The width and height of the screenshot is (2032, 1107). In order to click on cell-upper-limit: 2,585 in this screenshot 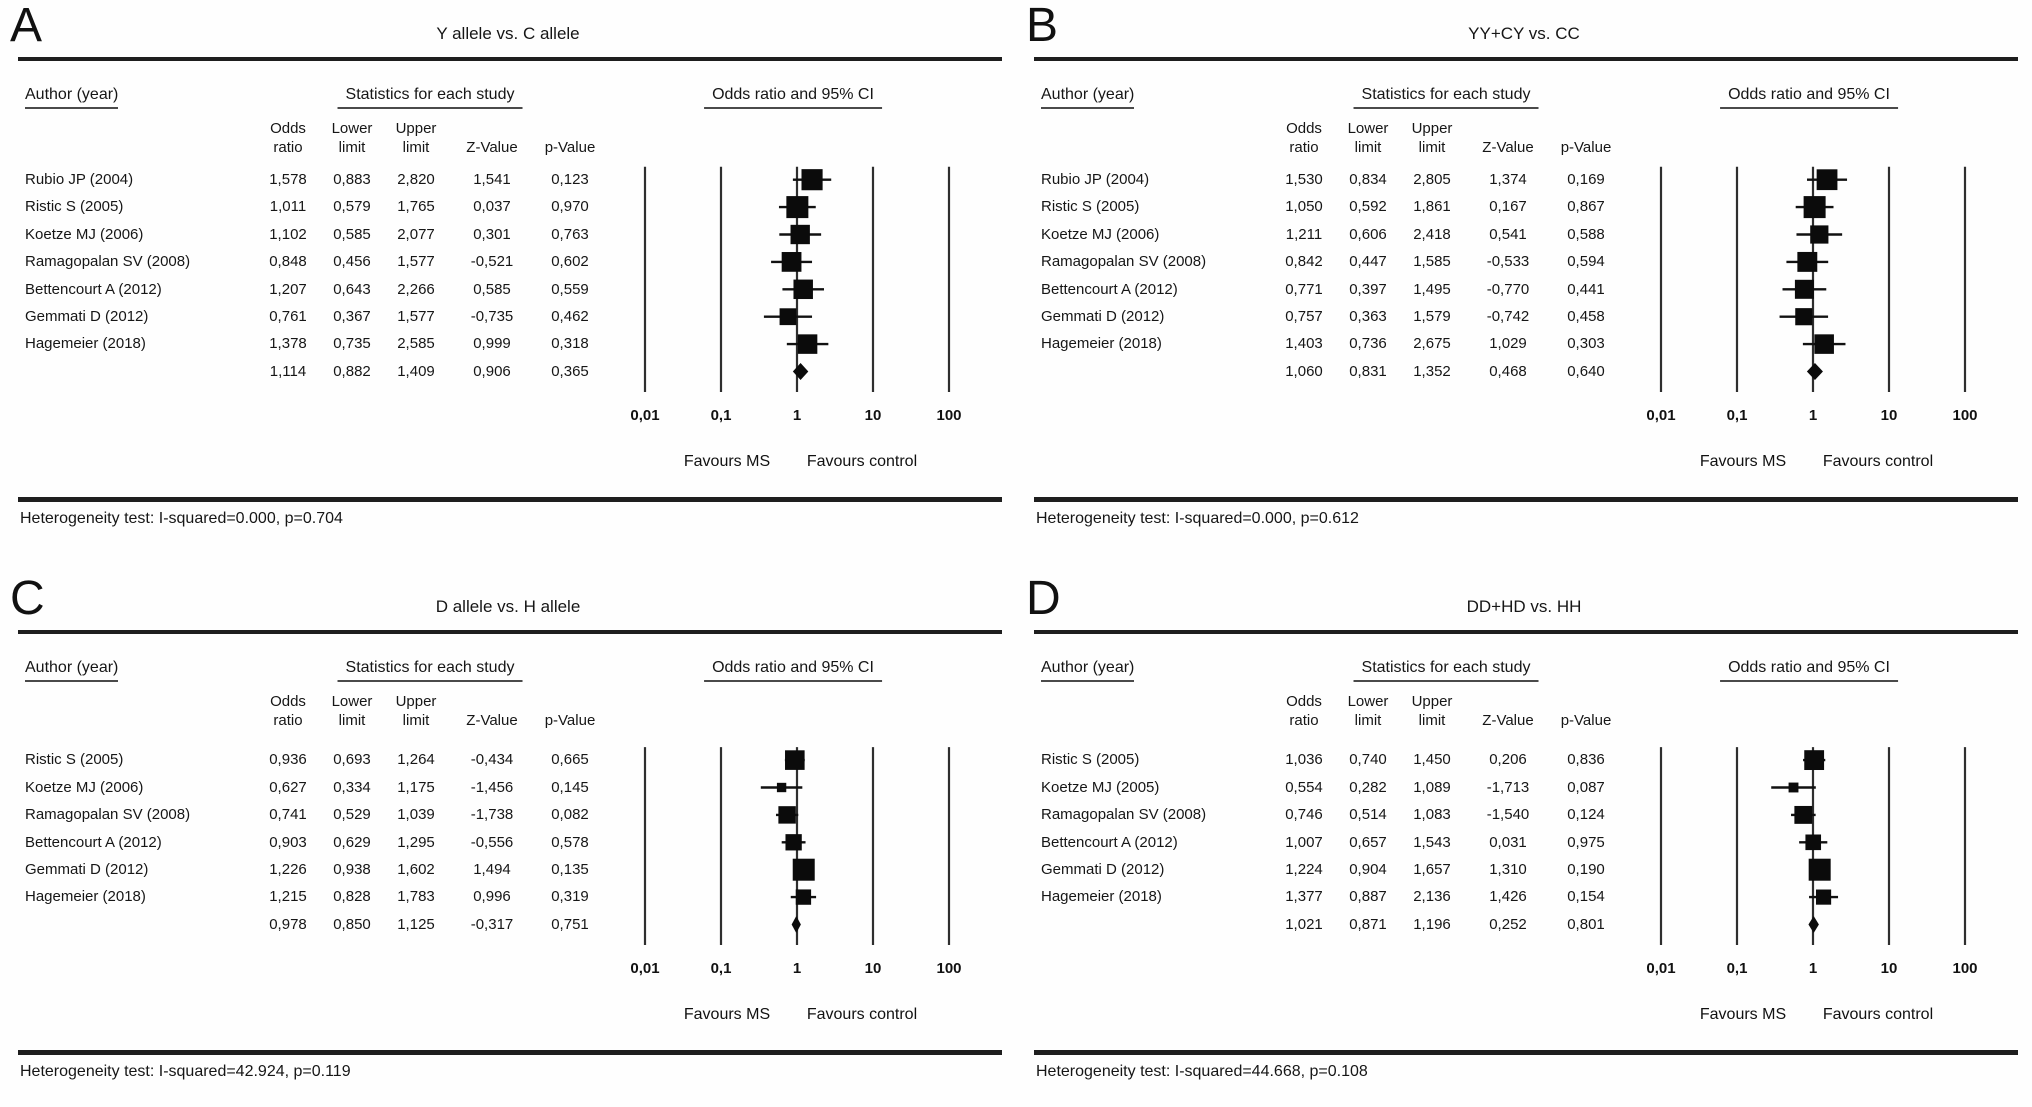, I will do `click(416, 344)`.